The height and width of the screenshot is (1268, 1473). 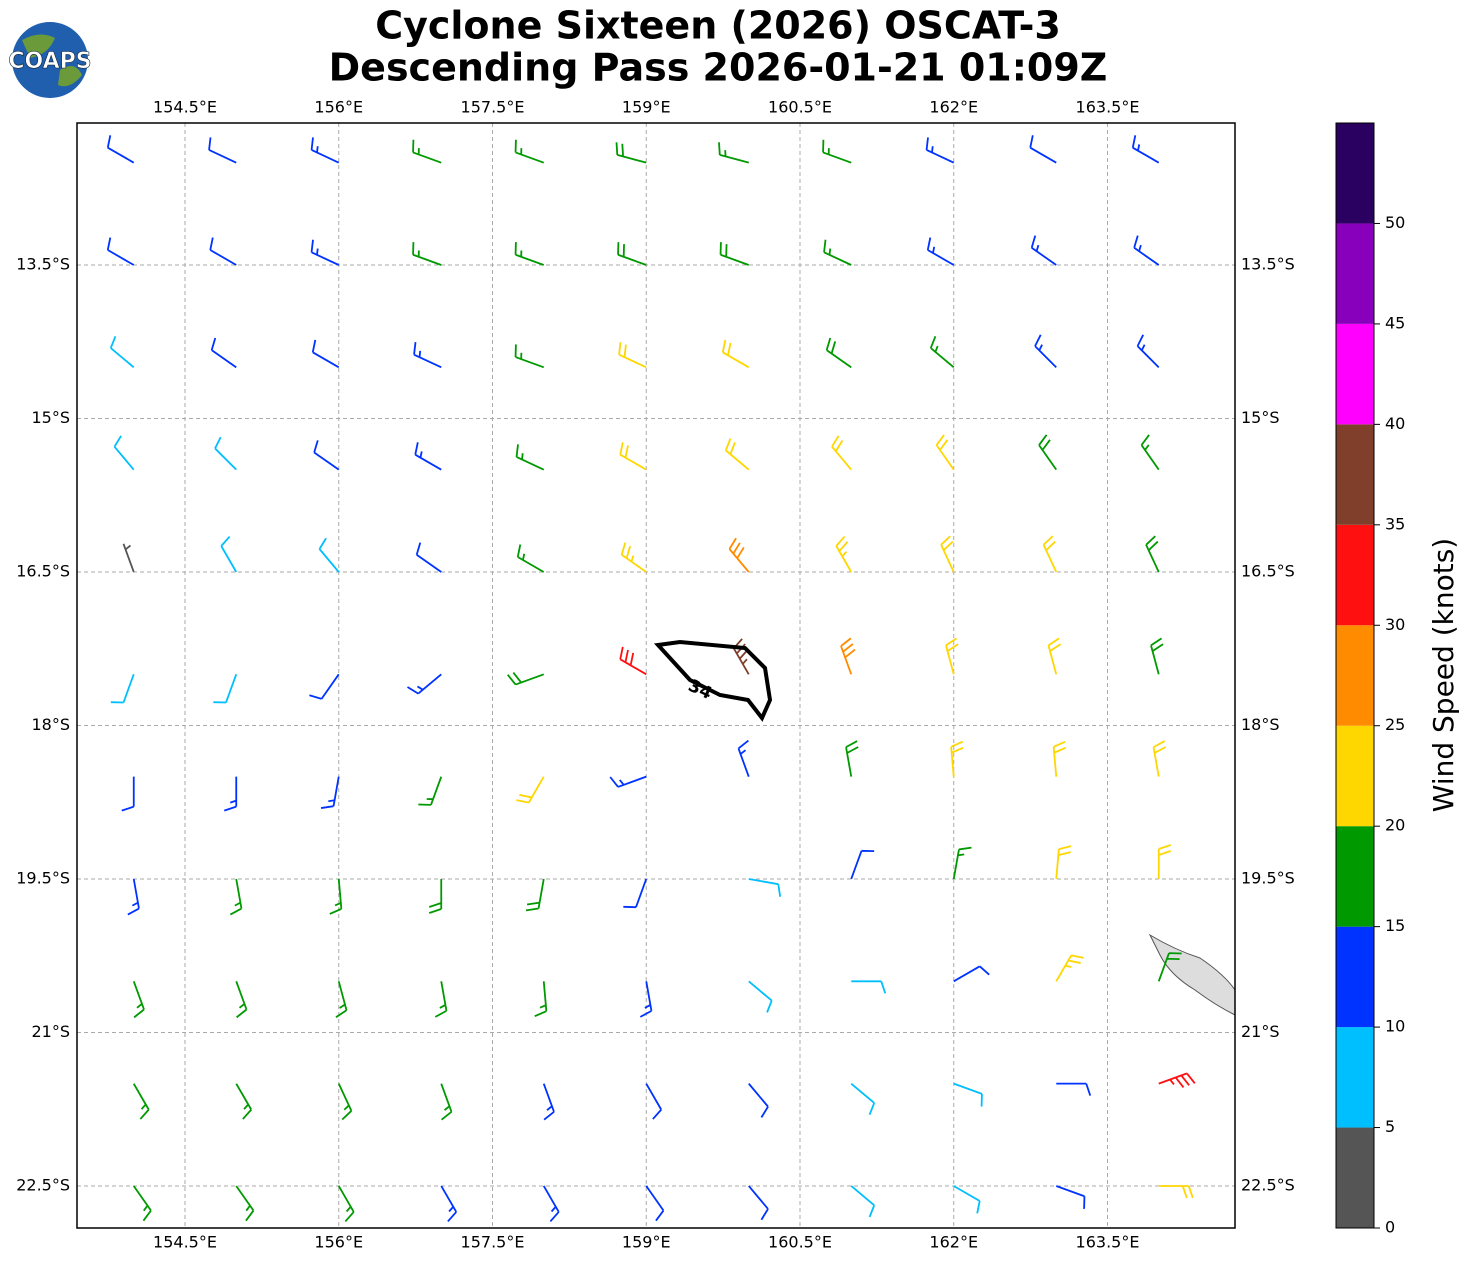 What do you see at coordinates (1260, 1031) in the screenshot?
I see `lat-tick-label-right: 21°S` at bounding box center [1260, 1031].